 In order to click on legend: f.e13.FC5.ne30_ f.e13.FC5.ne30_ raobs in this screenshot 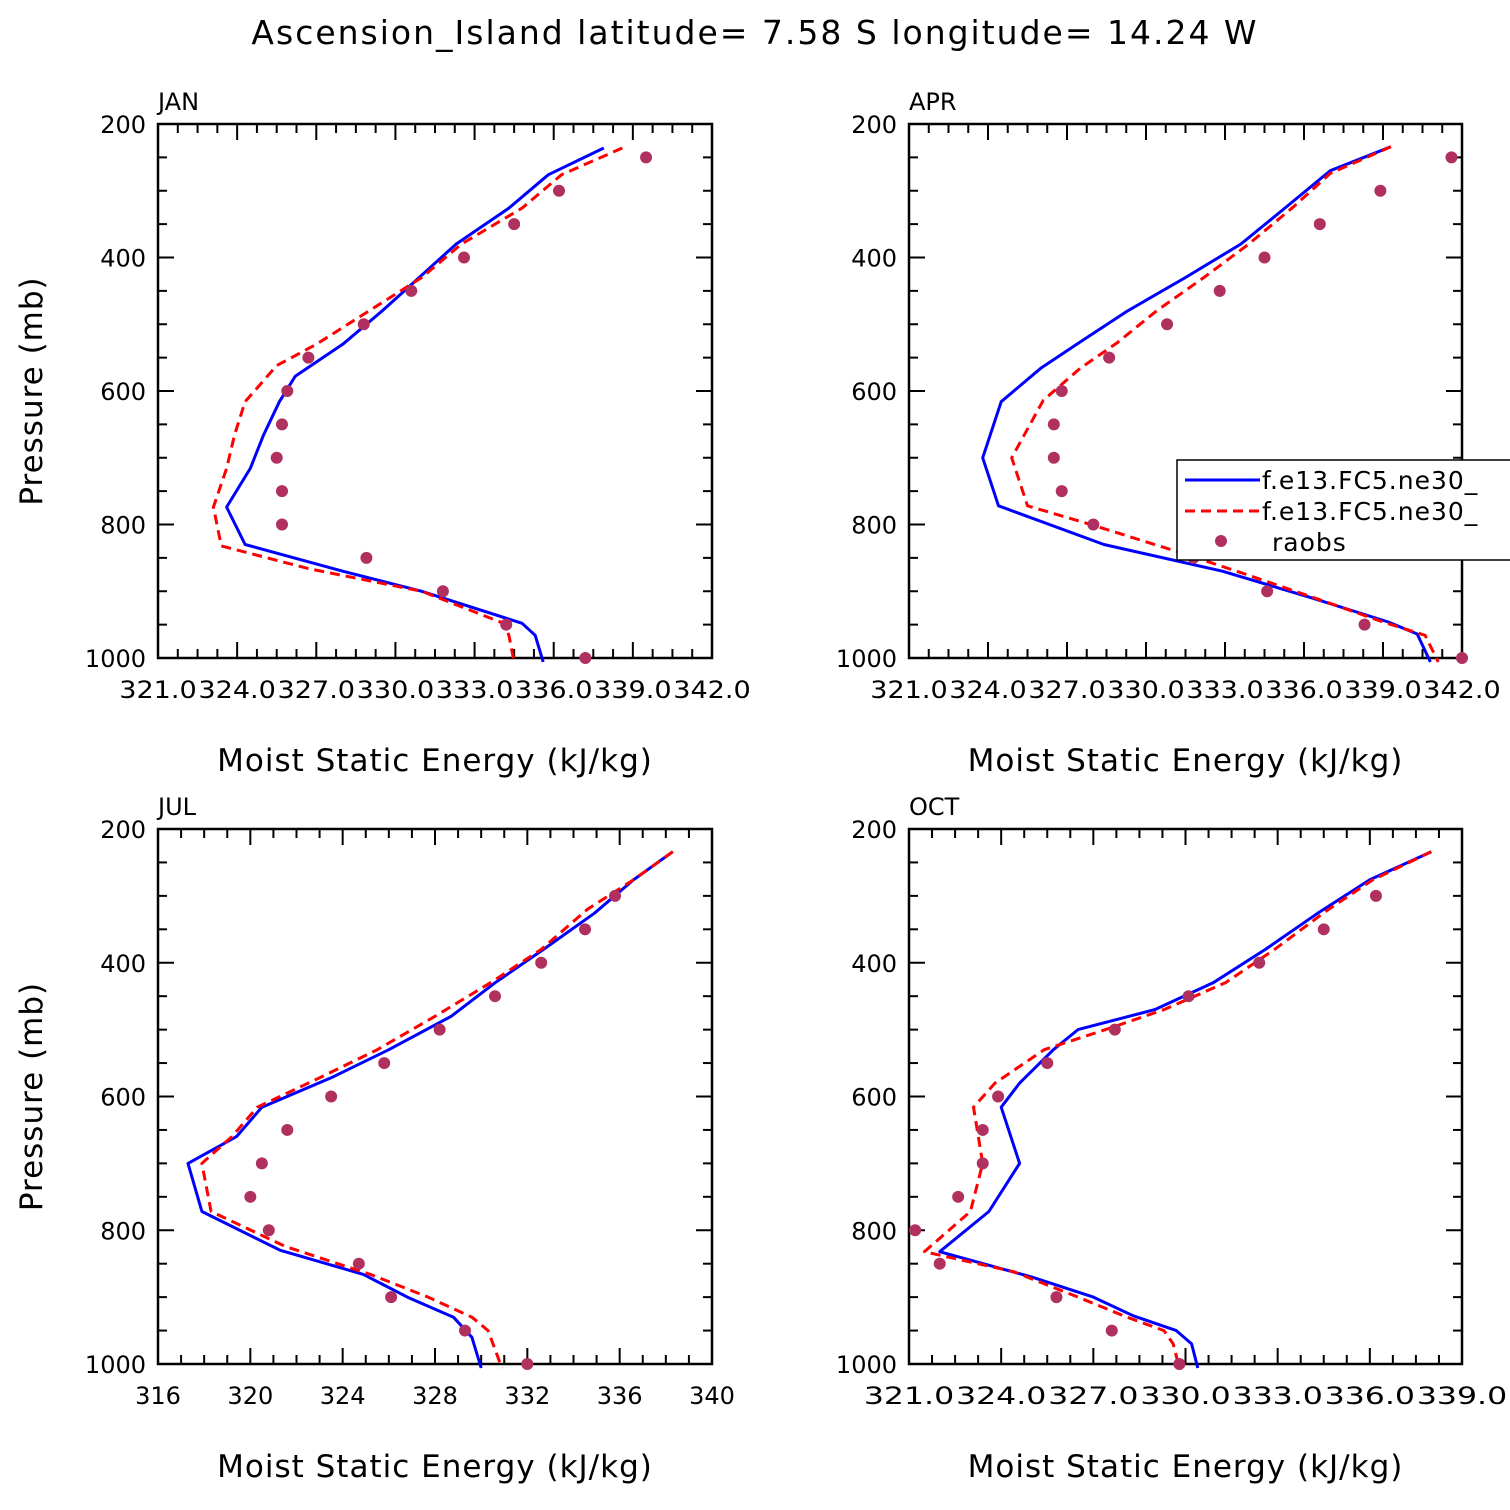, I will do `click(1343, 510)`.